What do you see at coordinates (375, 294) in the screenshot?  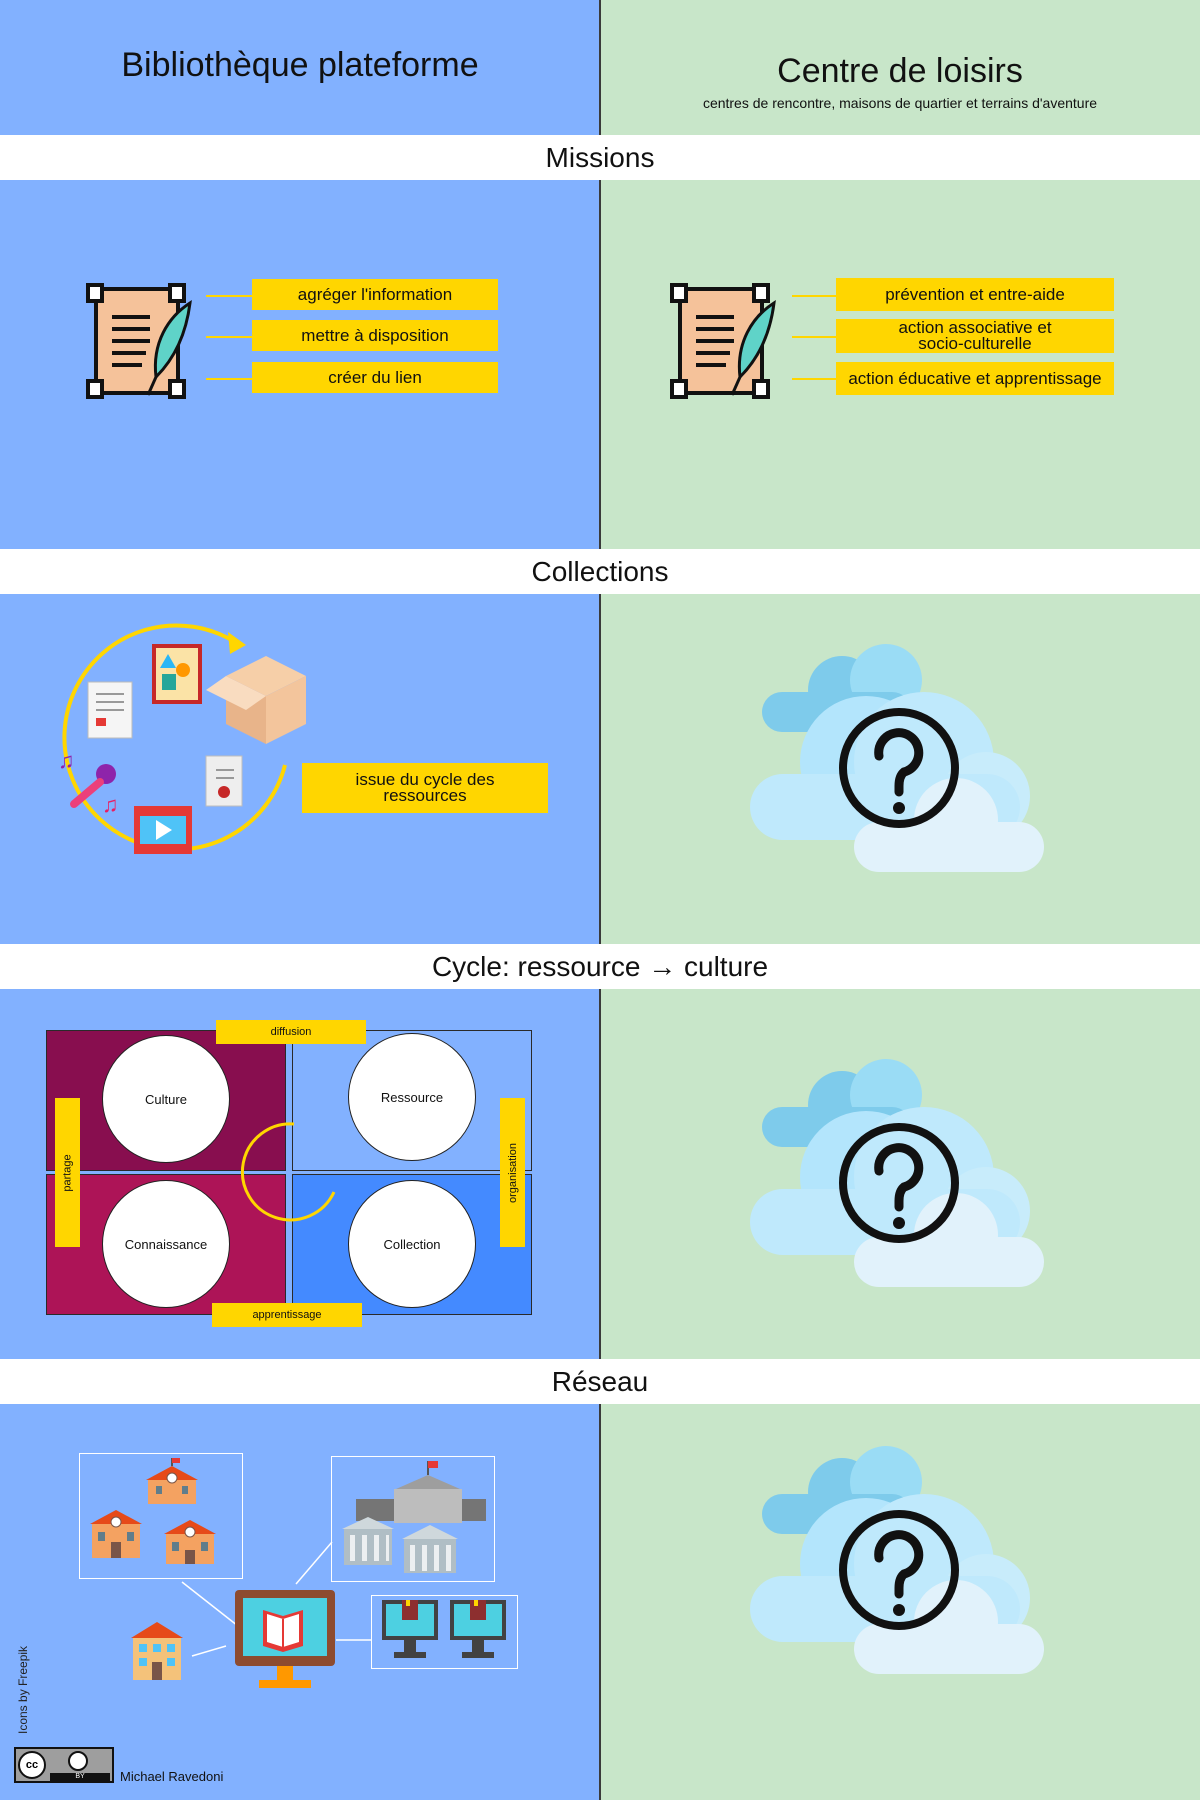 I see `mission-label: agréger l'information` at bounding box center [375, 294].